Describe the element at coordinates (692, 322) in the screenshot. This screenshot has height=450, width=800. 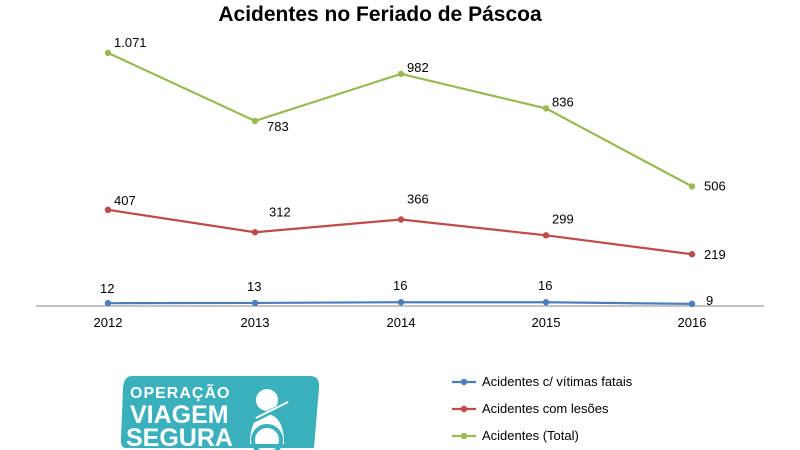
I see `x-tick-label: 2016` at that location.